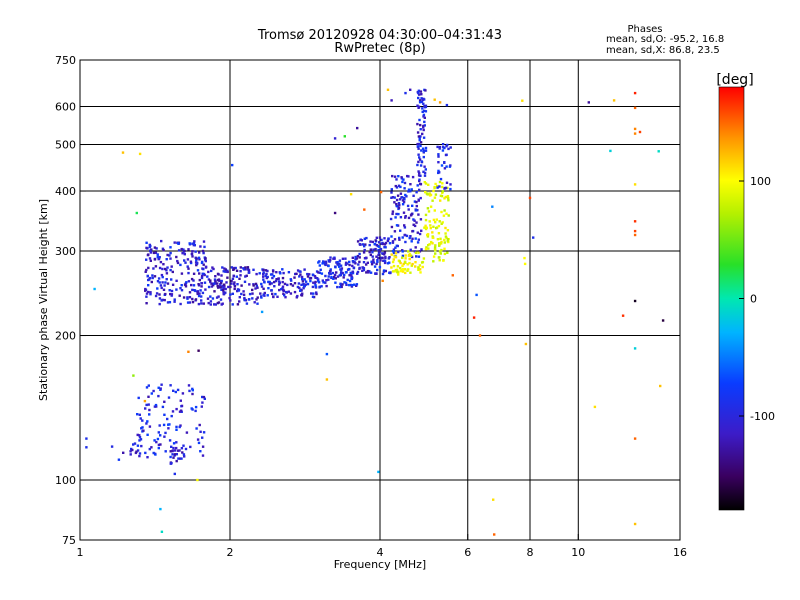 Image resolution: width=800 pixels, height=600 pixels. Describe the element at coordinates (380, 48) in the screenshot. I see `chart-subtitle: RwPretec (8p)` at that location.